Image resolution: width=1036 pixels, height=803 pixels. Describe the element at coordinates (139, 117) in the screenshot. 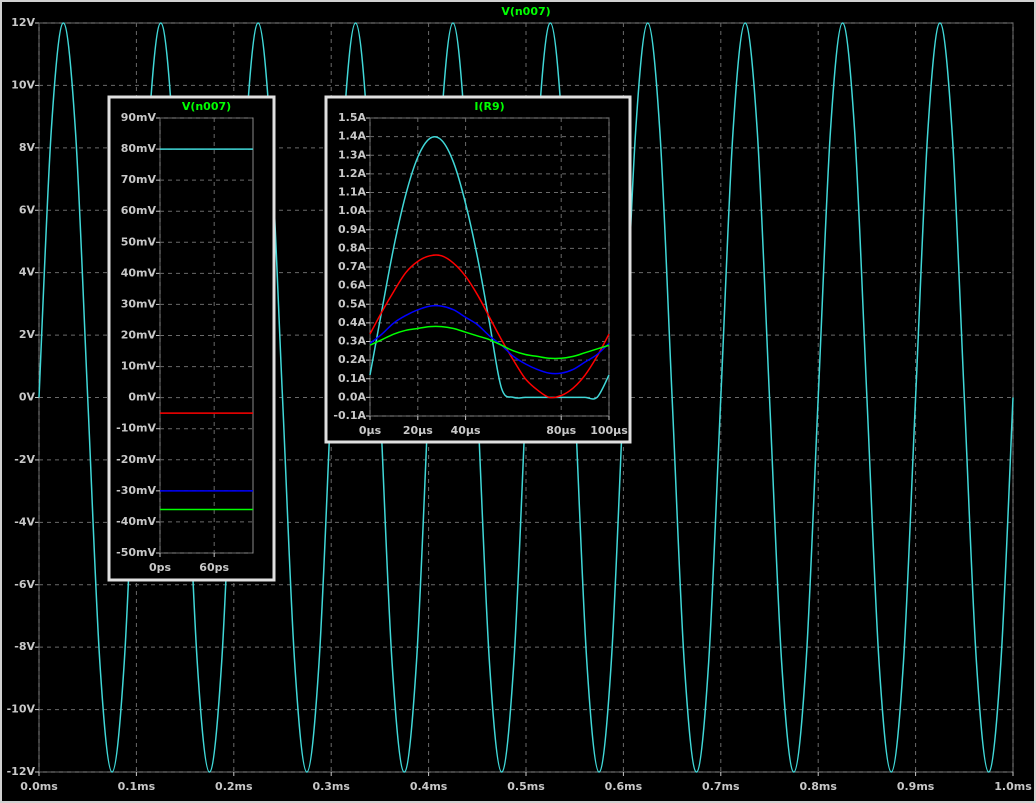

I see `y-tick-label: 90mV` at that location.